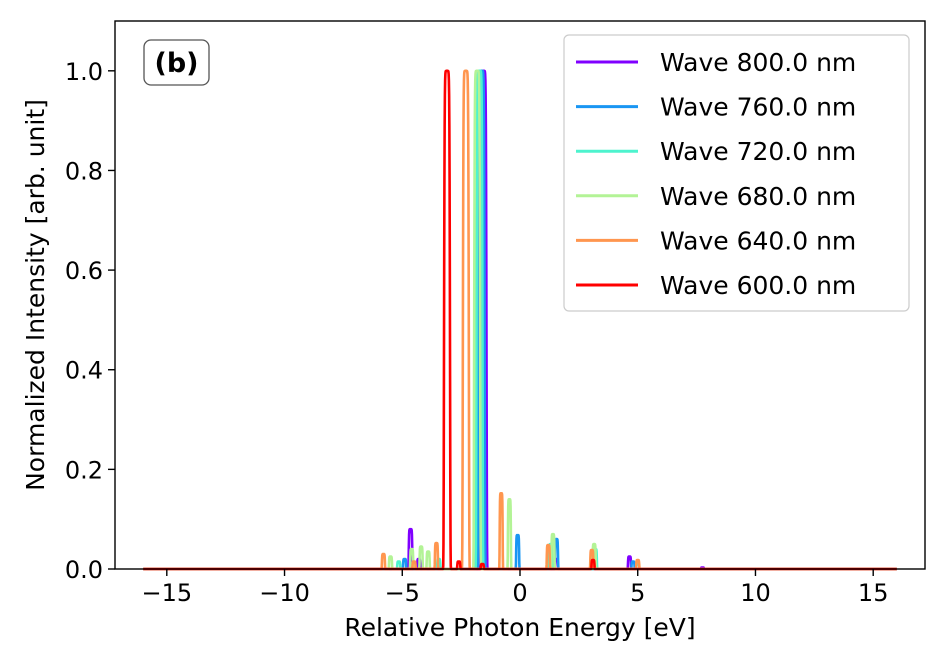 The image size is (947, 663). Describe the element at coordinates (873, 593) in the screenshot. I see `x-tick-label: 15` at that location.